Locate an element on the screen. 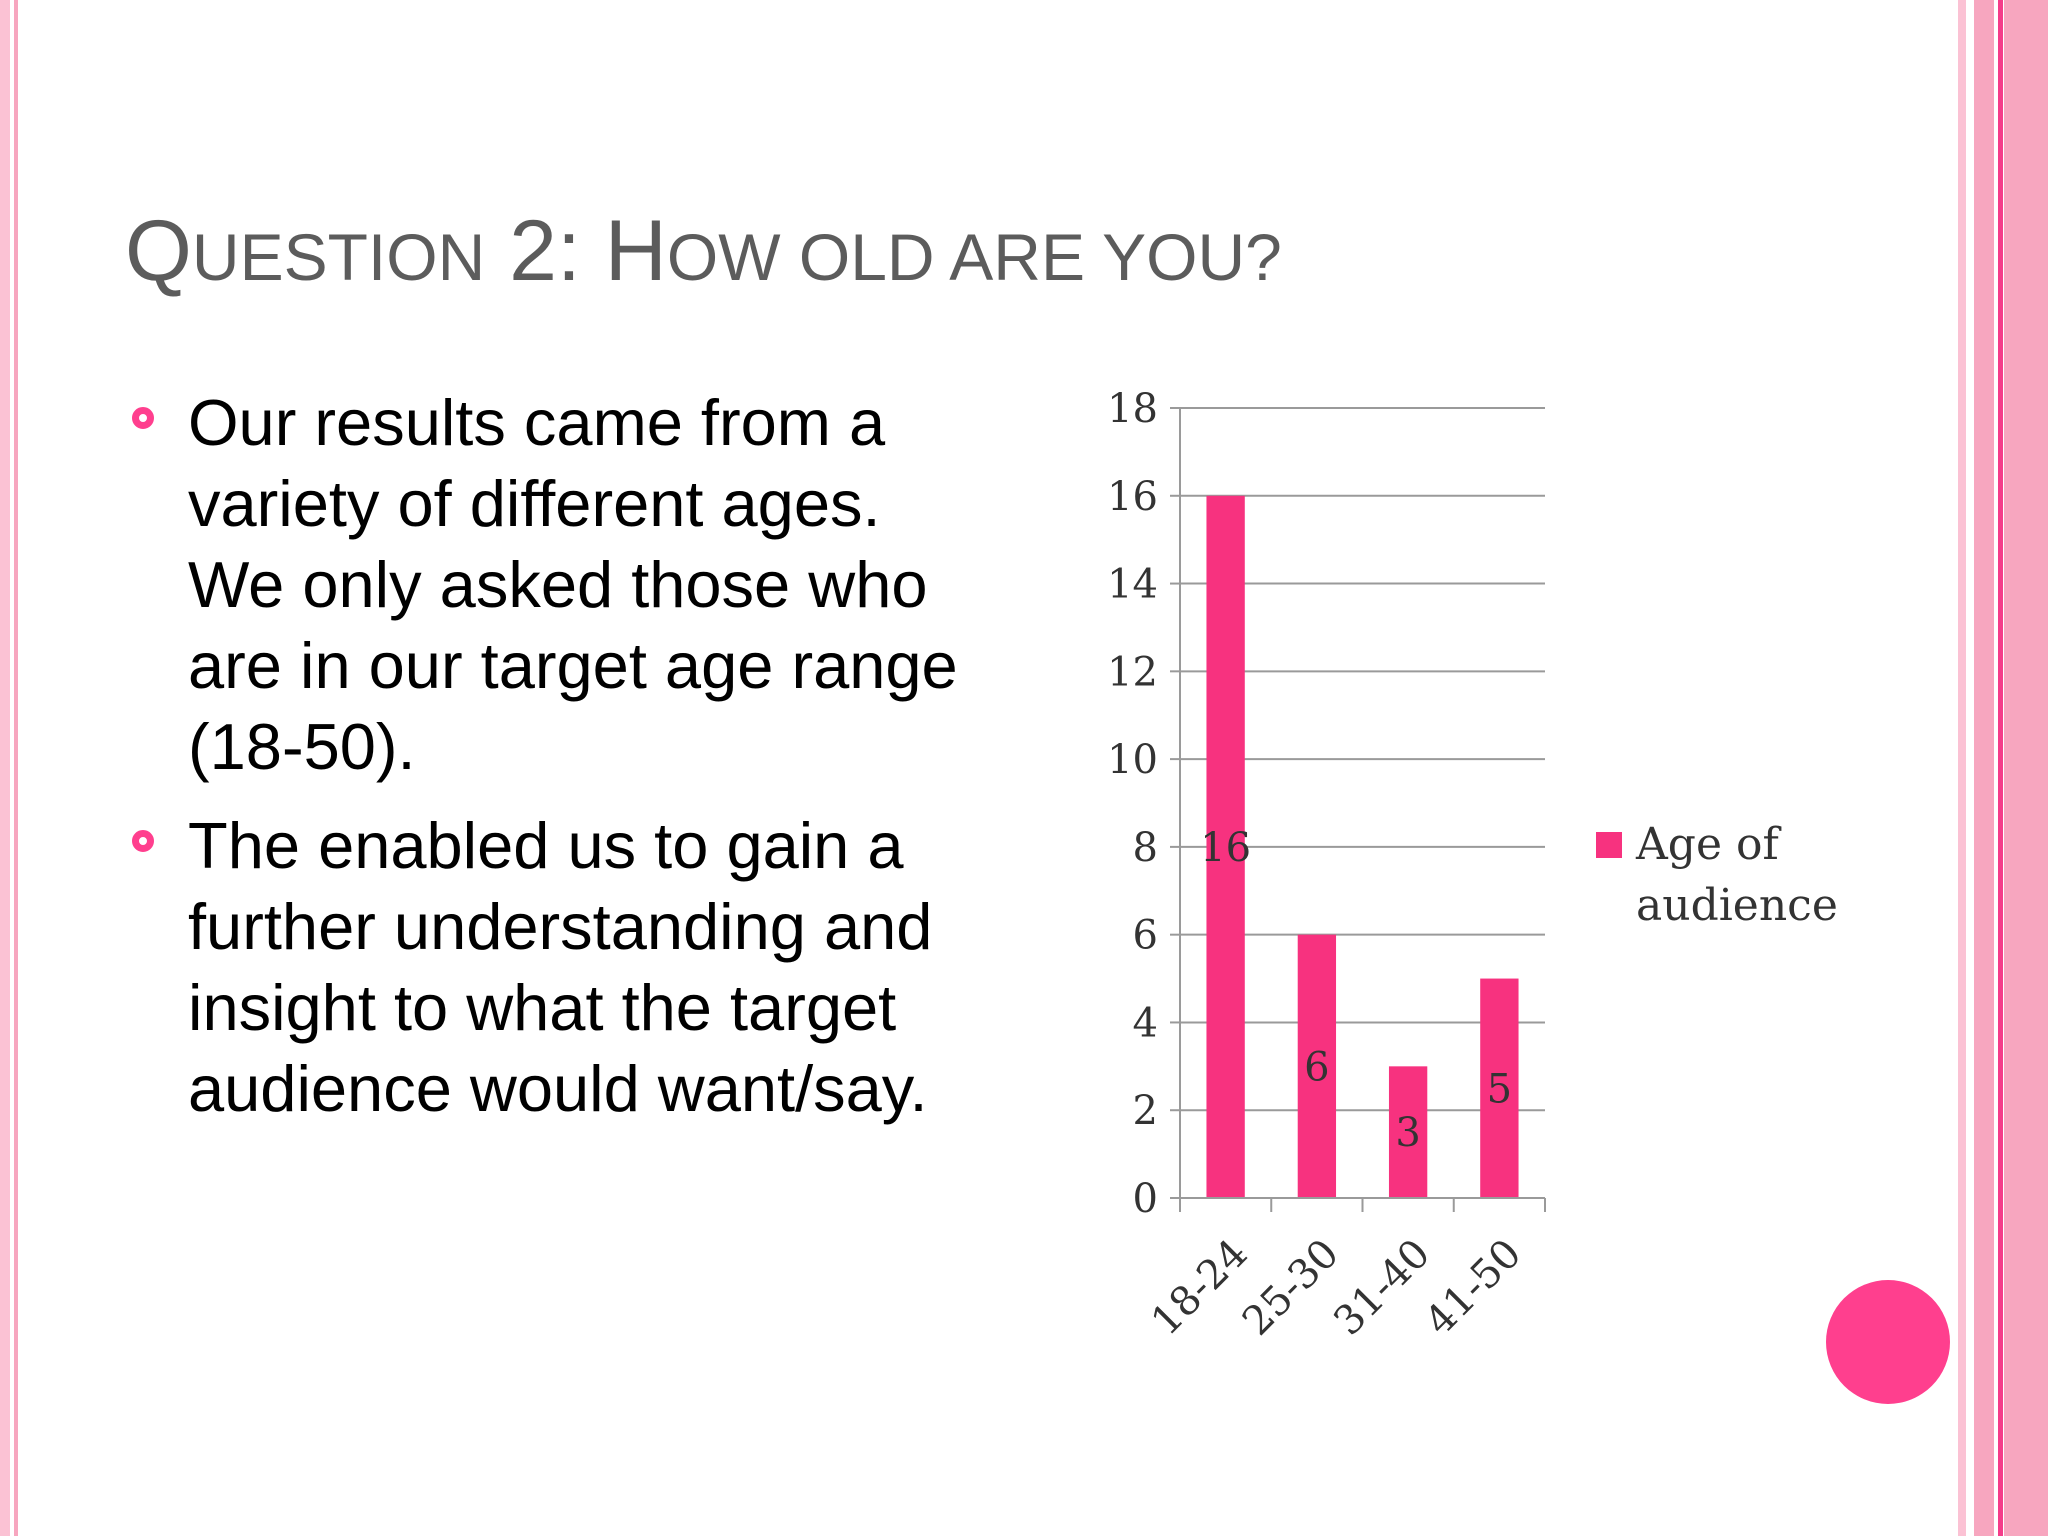 The image size is (2048, 1536). legend-label-line-2: audience is located at coordinates (1737, 905).